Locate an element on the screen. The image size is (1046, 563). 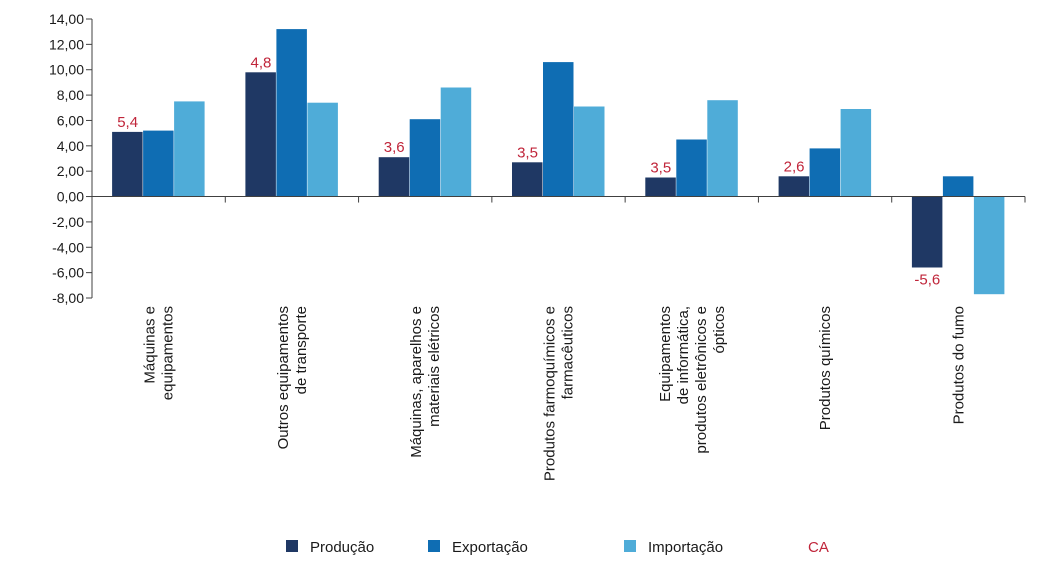
y-tick-label: 0,00 is located at coordinates (70, 197).